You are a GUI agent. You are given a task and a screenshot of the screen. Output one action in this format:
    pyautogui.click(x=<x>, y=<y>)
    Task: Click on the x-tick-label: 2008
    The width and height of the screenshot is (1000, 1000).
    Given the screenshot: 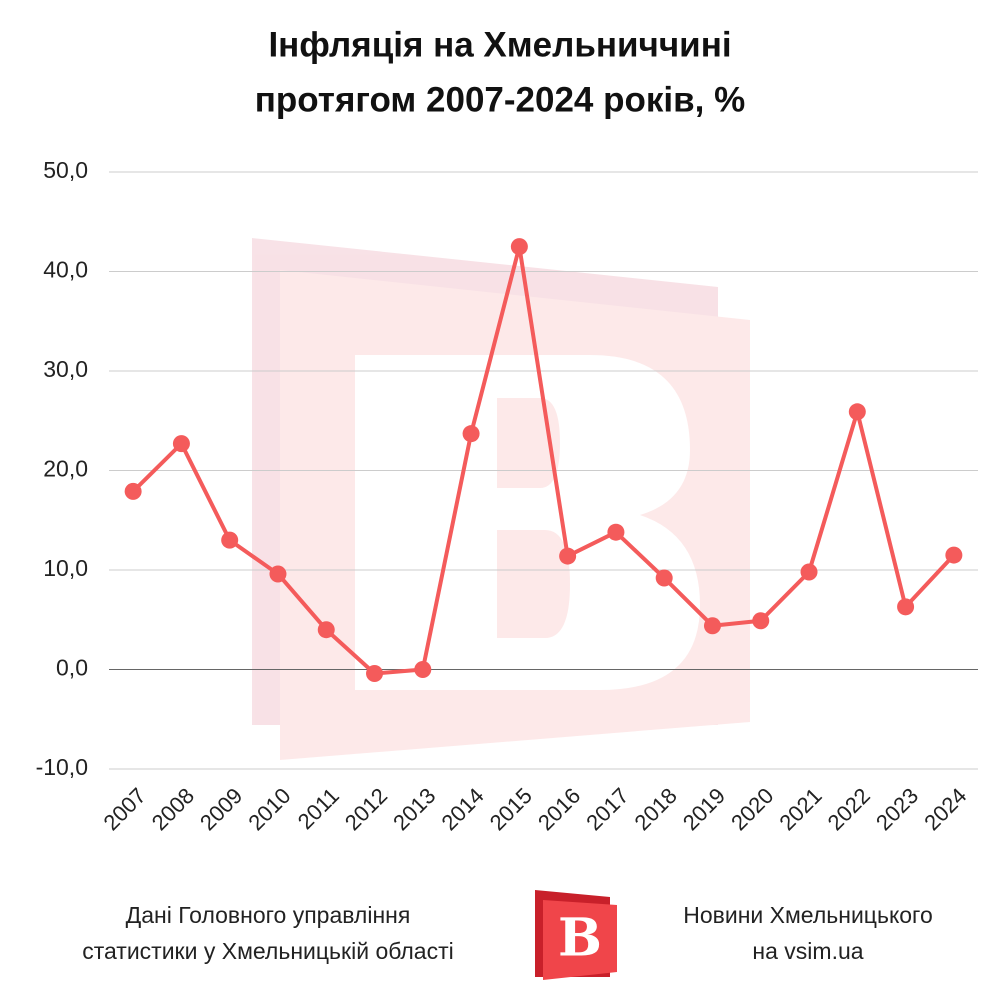 What is the action you would take?
    pyautogui.click(x=173, y=809)
    